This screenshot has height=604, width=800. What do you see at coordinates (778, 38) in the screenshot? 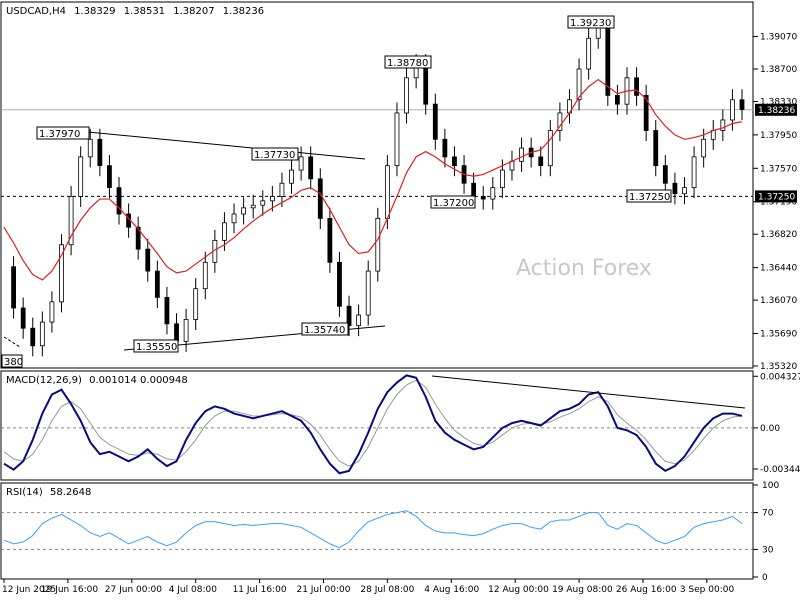
I see `price-tick-label: 1.39070` at bounding box center [778, 38].